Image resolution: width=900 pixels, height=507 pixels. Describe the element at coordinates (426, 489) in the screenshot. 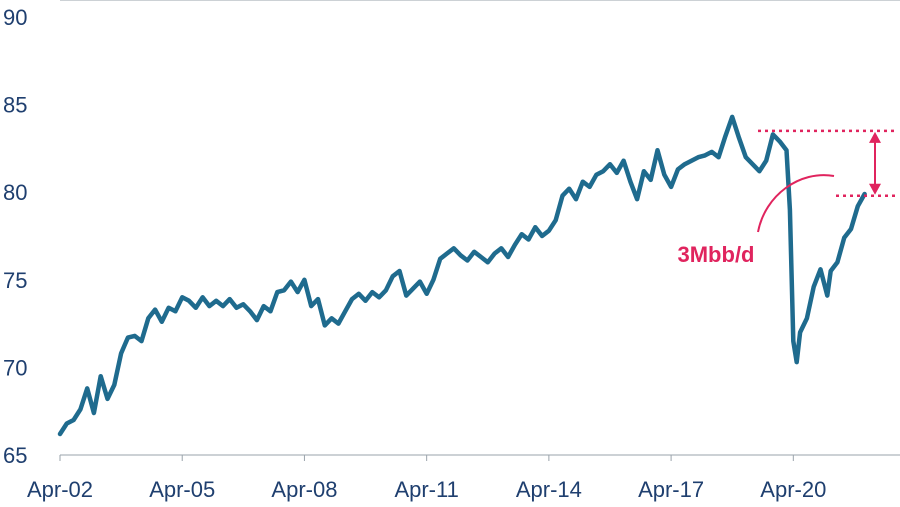

I see `x-tick-label: Apr-11` at that location.